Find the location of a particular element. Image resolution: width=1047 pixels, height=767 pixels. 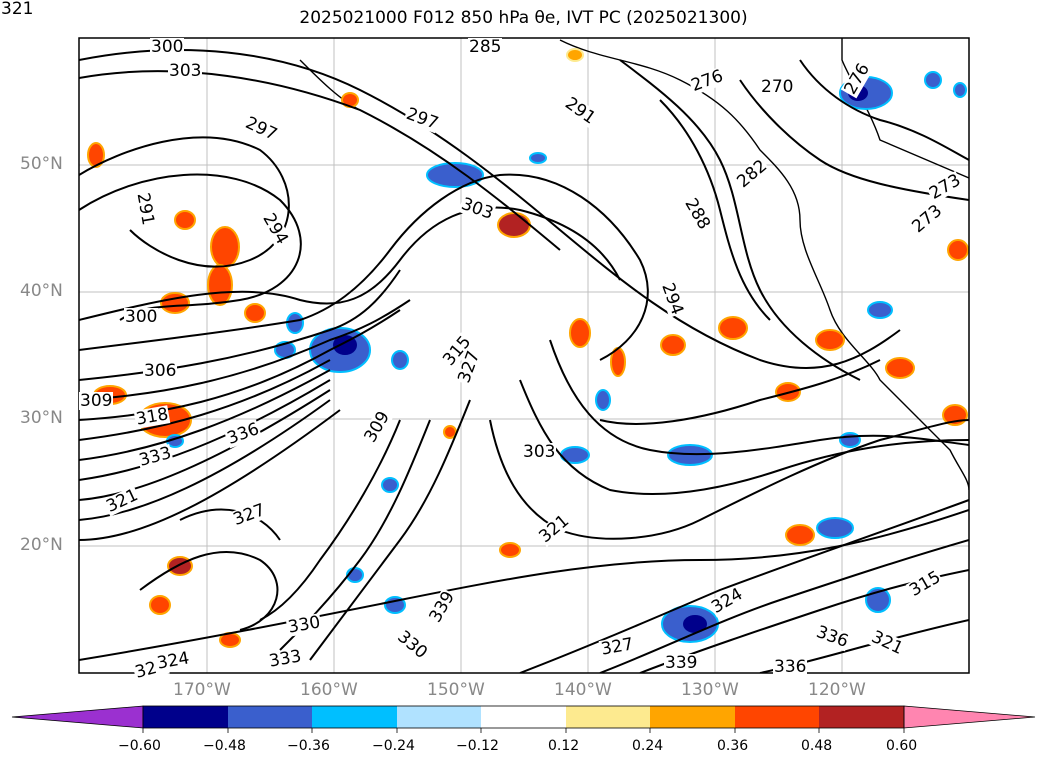

colorbar-tick-label: 0.48 is located at coordinates (817, 746).